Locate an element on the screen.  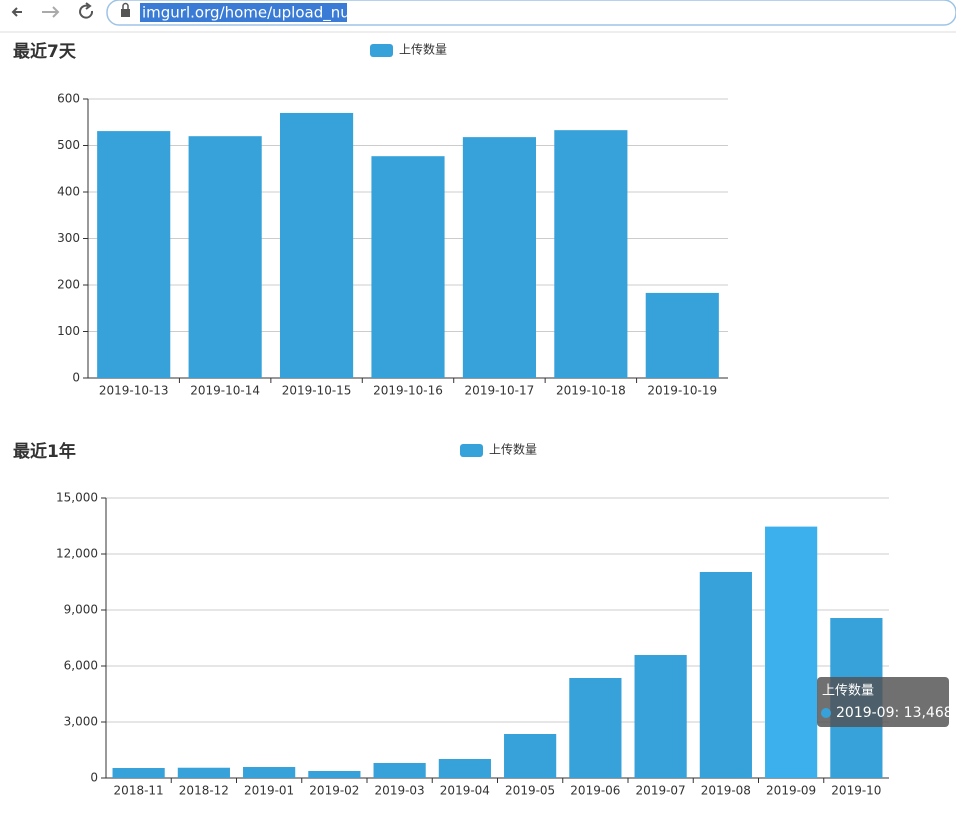
x-tick-label: 2019-10-19 is located at coordinates (682, 391).